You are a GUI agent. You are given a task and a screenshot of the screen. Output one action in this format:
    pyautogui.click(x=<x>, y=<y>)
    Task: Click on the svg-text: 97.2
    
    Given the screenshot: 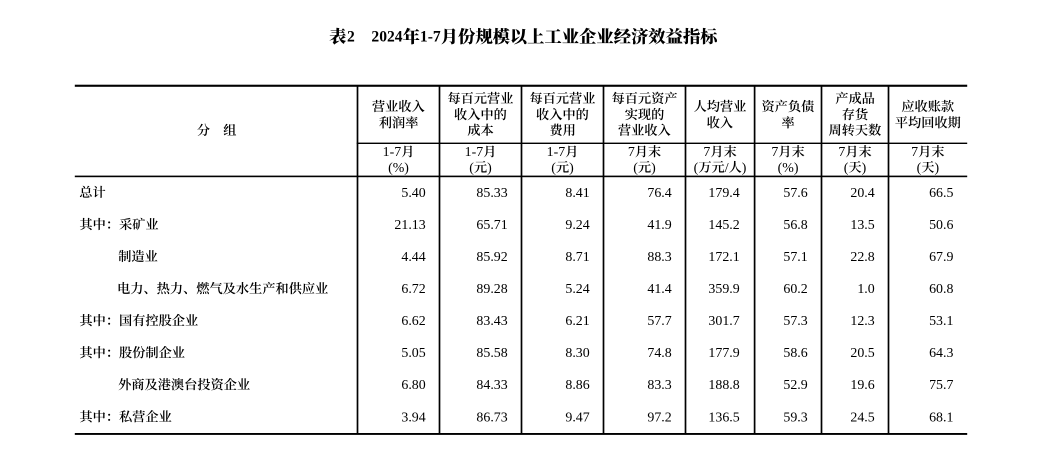 What is the action you would take?
    pyautogui.click(x=659, y=417)
    